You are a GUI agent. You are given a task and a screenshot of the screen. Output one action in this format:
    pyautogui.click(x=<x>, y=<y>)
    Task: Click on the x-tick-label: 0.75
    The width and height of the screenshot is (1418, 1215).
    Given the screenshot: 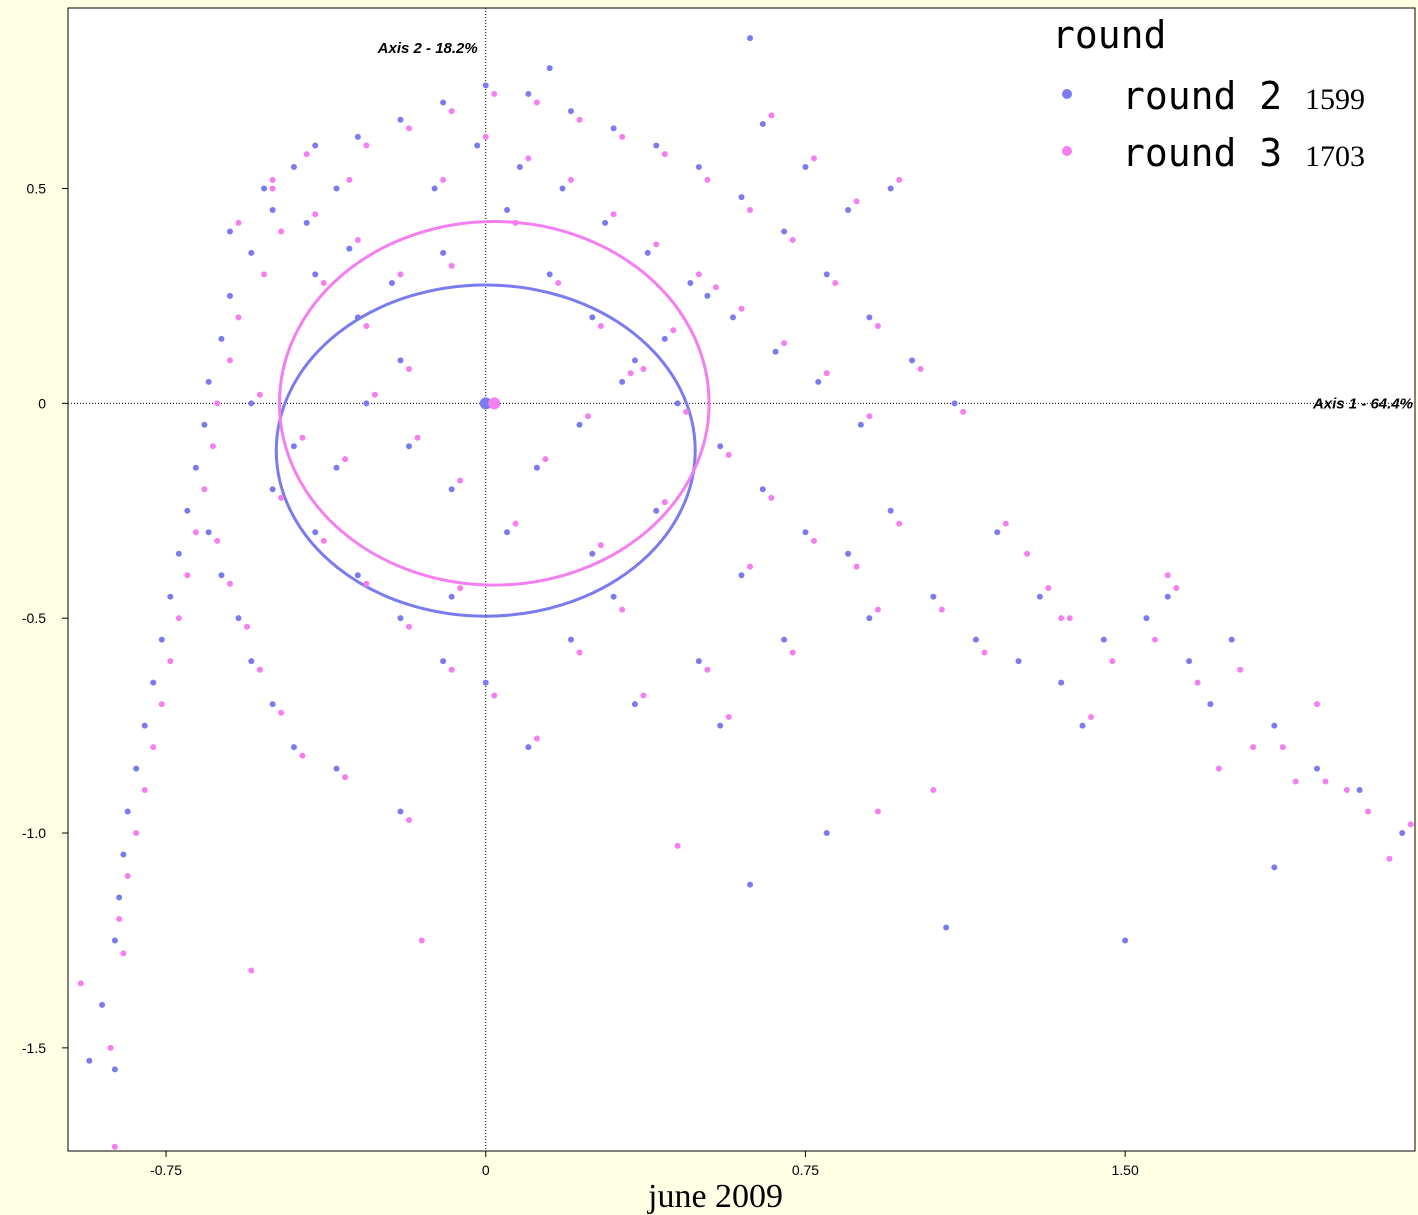 What is the action you would take?
    pyautogui.click(x=805, y=1170)
    